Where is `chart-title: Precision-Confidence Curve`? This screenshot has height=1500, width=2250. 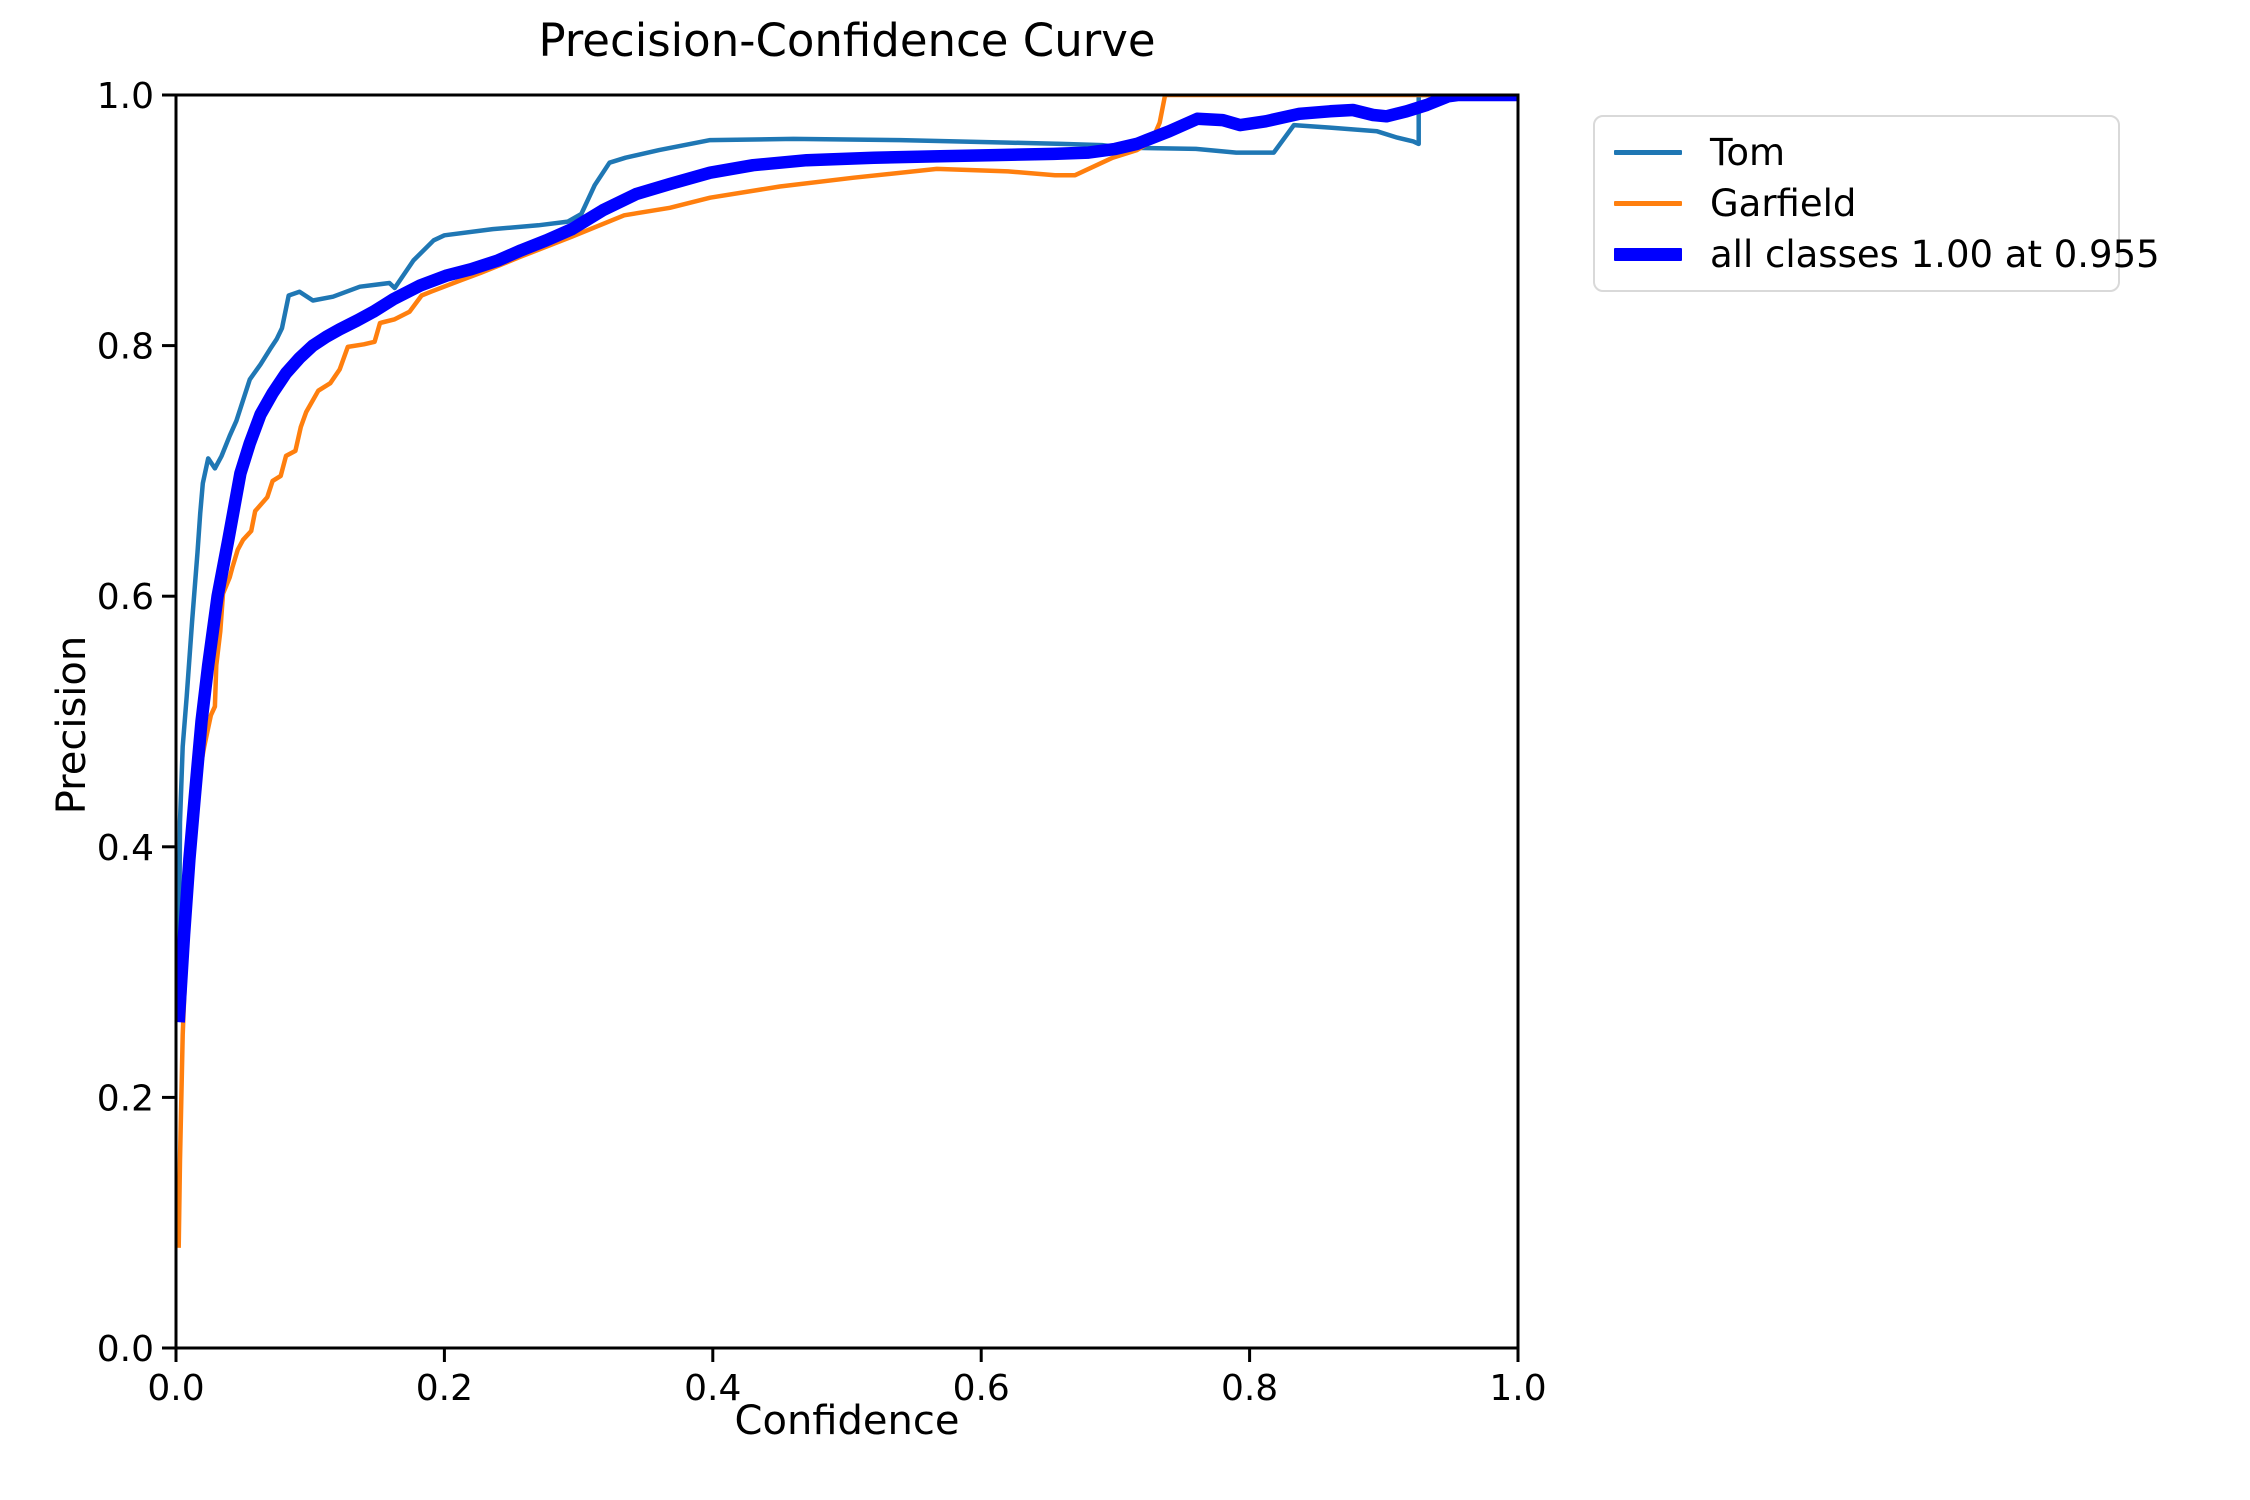 chart-title: Precision-Confidence Curve is located at coordinates (847, 40).